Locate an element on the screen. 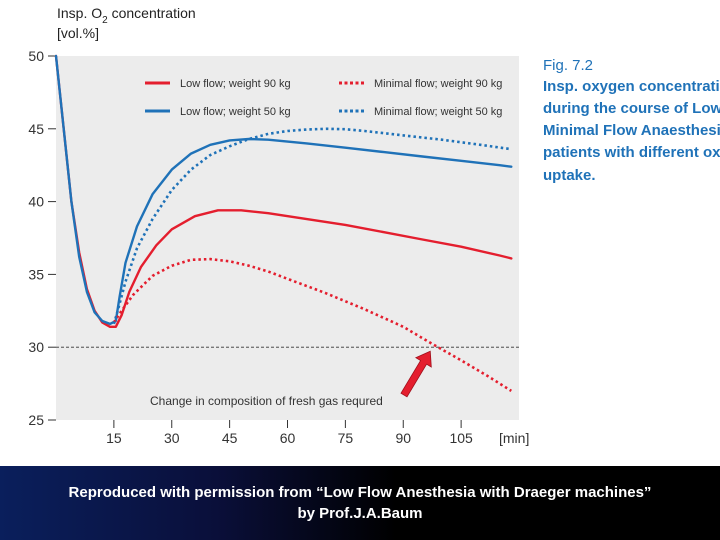 Image resolution: width=720 pixels, height=540 pixels. y-ticks: 25 30 35 40 45 50 is located at coordinates (42, 238).